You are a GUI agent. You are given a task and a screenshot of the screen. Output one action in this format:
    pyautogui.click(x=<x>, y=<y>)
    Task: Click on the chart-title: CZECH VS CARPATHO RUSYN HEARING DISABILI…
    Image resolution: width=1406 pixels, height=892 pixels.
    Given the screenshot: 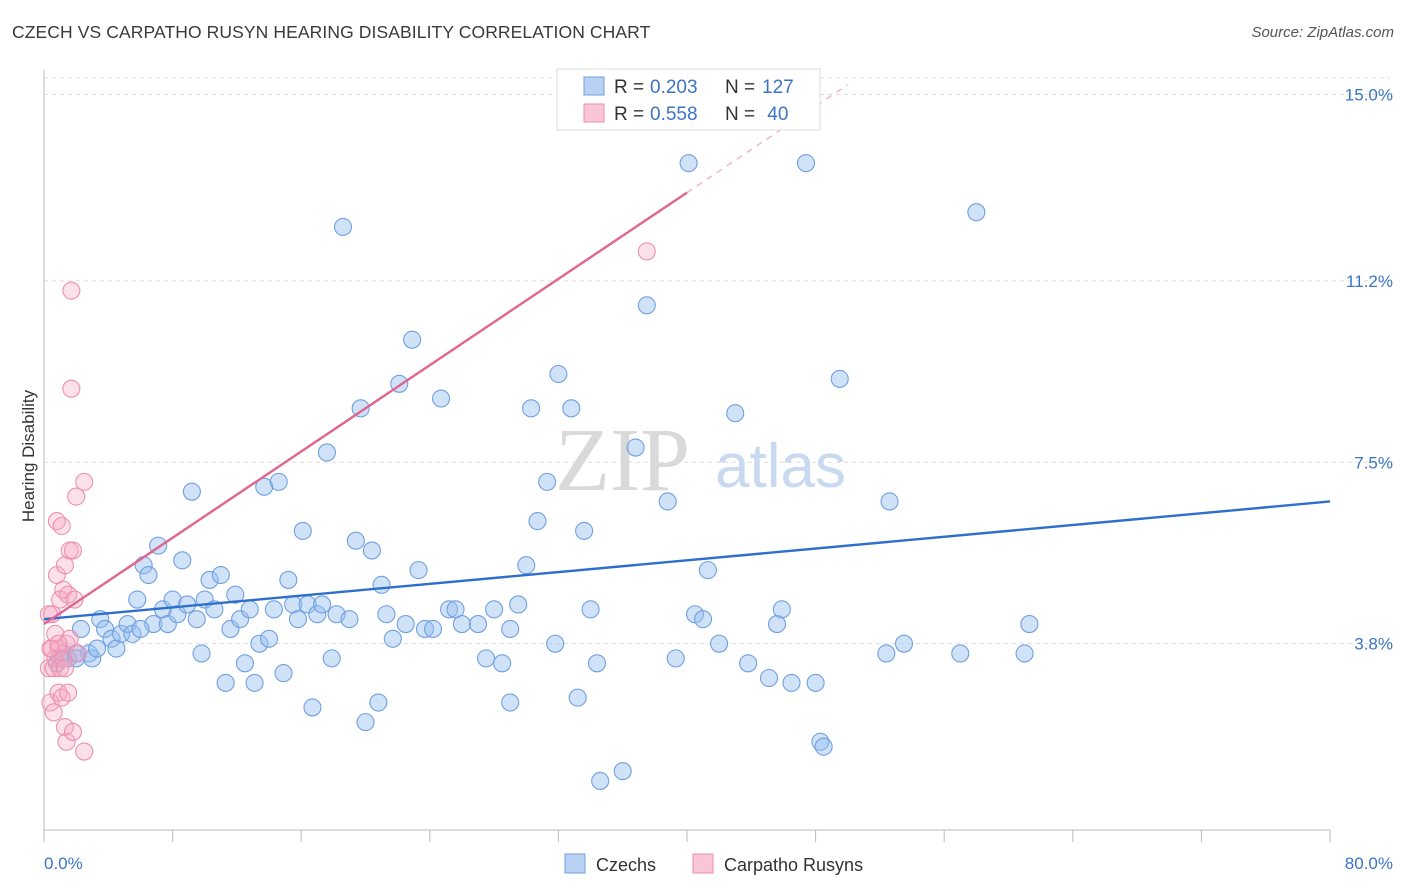 What is the action you would take?
    pyautogui.click(x=331, y=32)
    